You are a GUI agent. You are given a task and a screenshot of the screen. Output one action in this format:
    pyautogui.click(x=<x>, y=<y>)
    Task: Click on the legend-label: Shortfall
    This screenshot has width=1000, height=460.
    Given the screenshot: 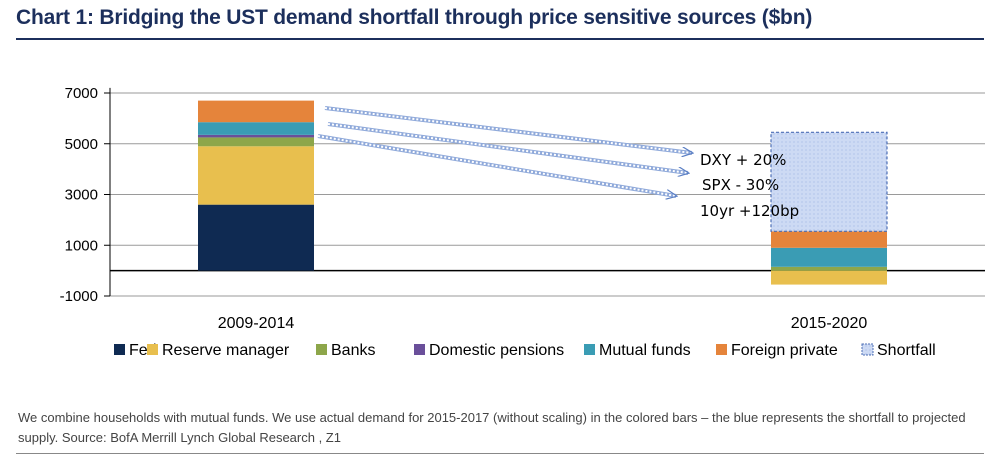 What is the action you would take?
    pyautogui.click(x=906, y=350)
    